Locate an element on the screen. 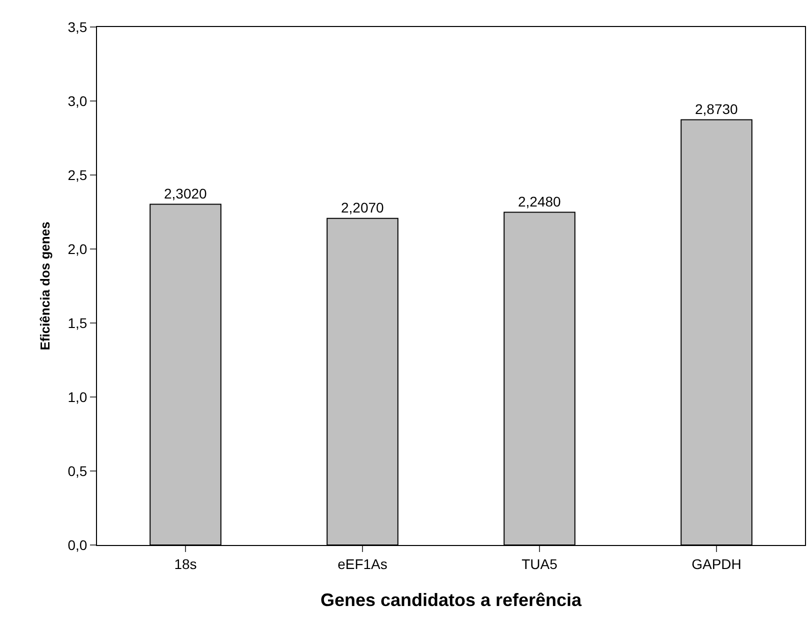  y-tick-label: 2,5 is located at coordinates (78, 174).